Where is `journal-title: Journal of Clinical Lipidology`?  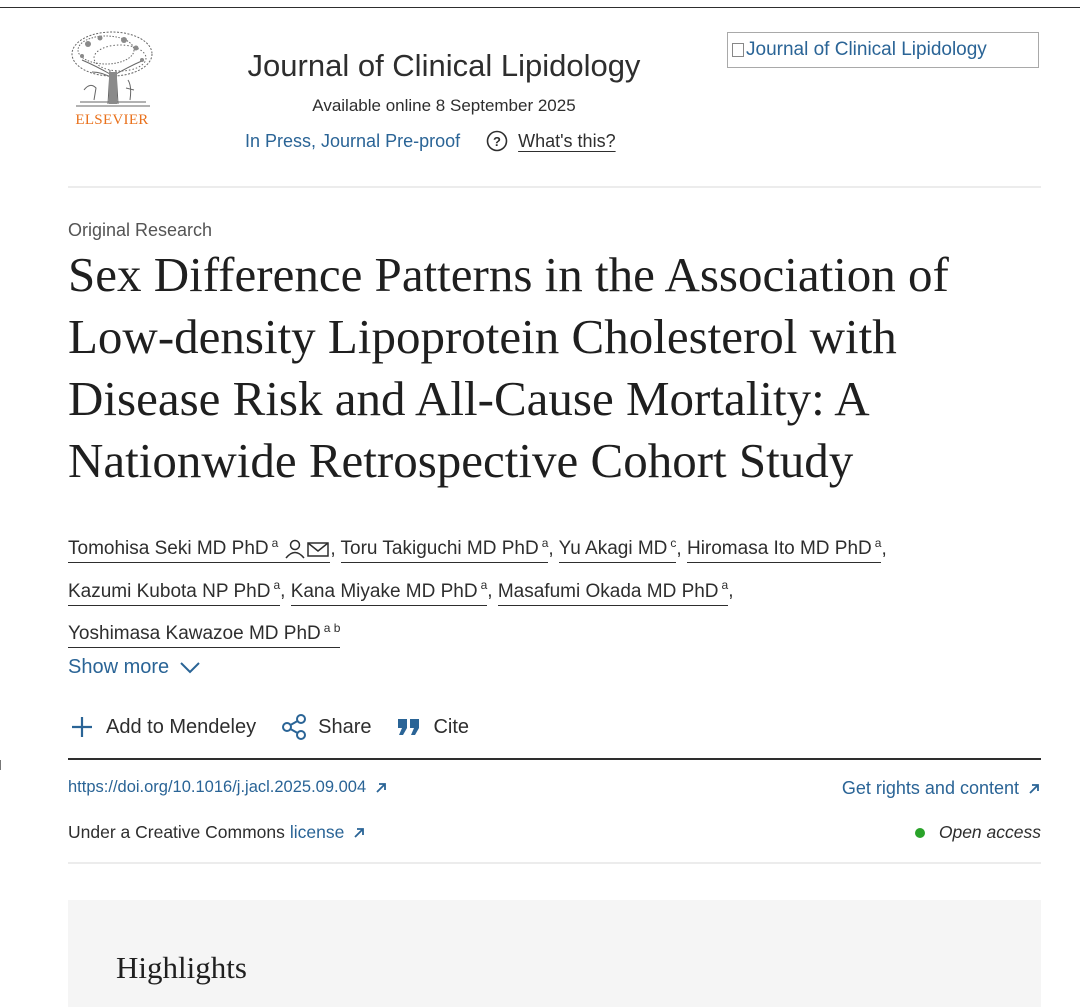
journal-title: Journal of Clinical Lipidology is located at coordinates (444, 65).